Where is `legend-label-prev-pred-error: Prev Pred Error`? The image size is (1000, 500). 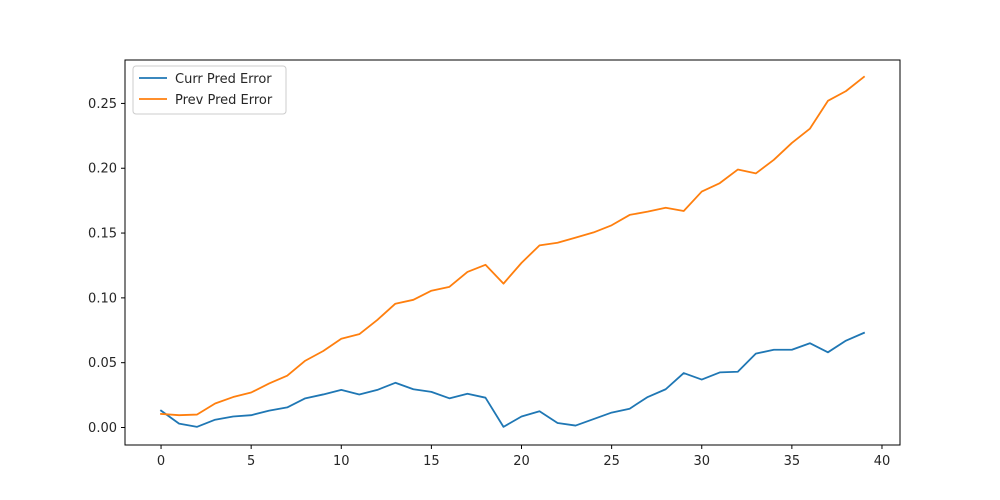 legend-label-prev-pred-error: Prev Pred Error is located at coordinates (224, 100).